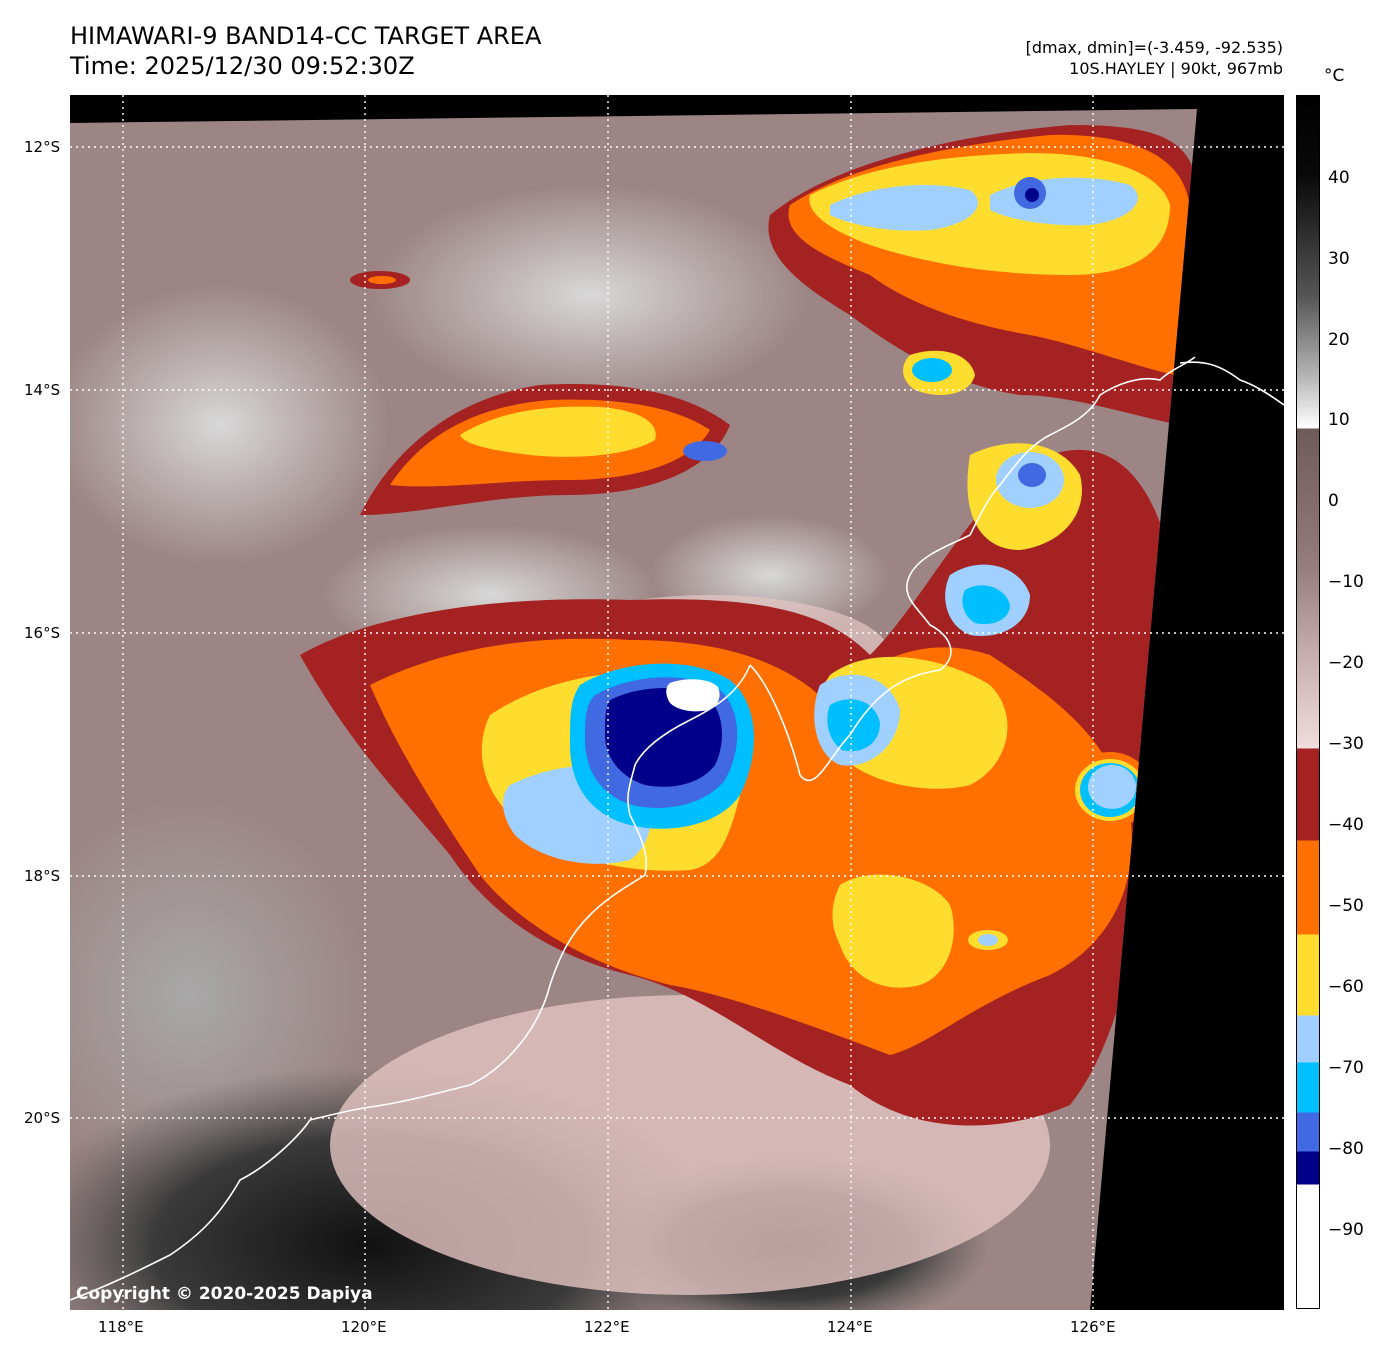  Describe the element at coordinates (1154, 47) in the screenshot. I see `dmax-dmin-label: [dmax, dmin]=(-3.459, -92.535)` at that location.